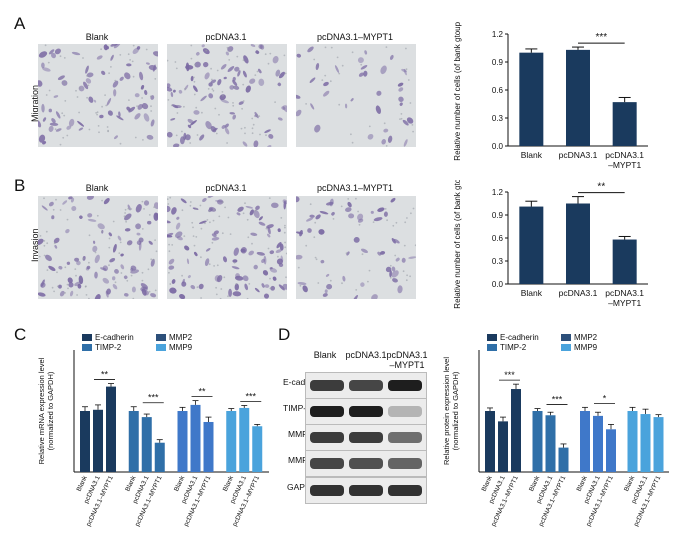 The height and width of the screenshot is (540, 680). What do you see at coordinates (20, 334) in the screenshot?
I see `panel-letter-c: C` at bounding box center [20, 334].